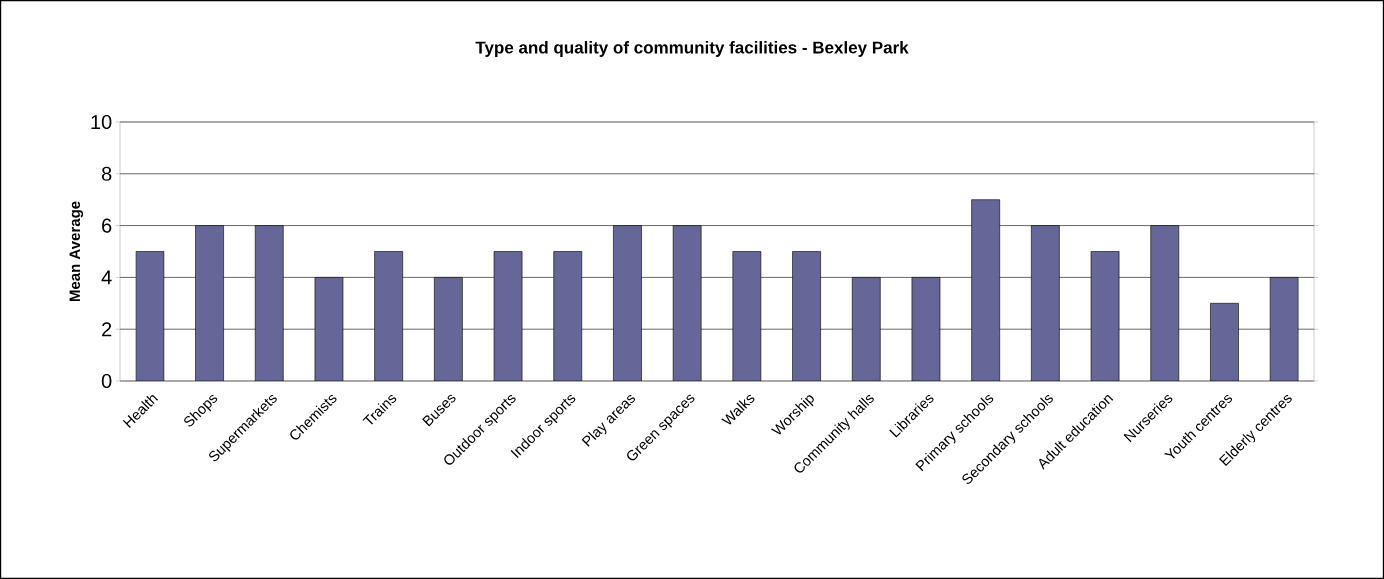 The height and width of the screenshot is (579, 1384). I want to click on y-axis-title: Mean Average, so click(76, 251).